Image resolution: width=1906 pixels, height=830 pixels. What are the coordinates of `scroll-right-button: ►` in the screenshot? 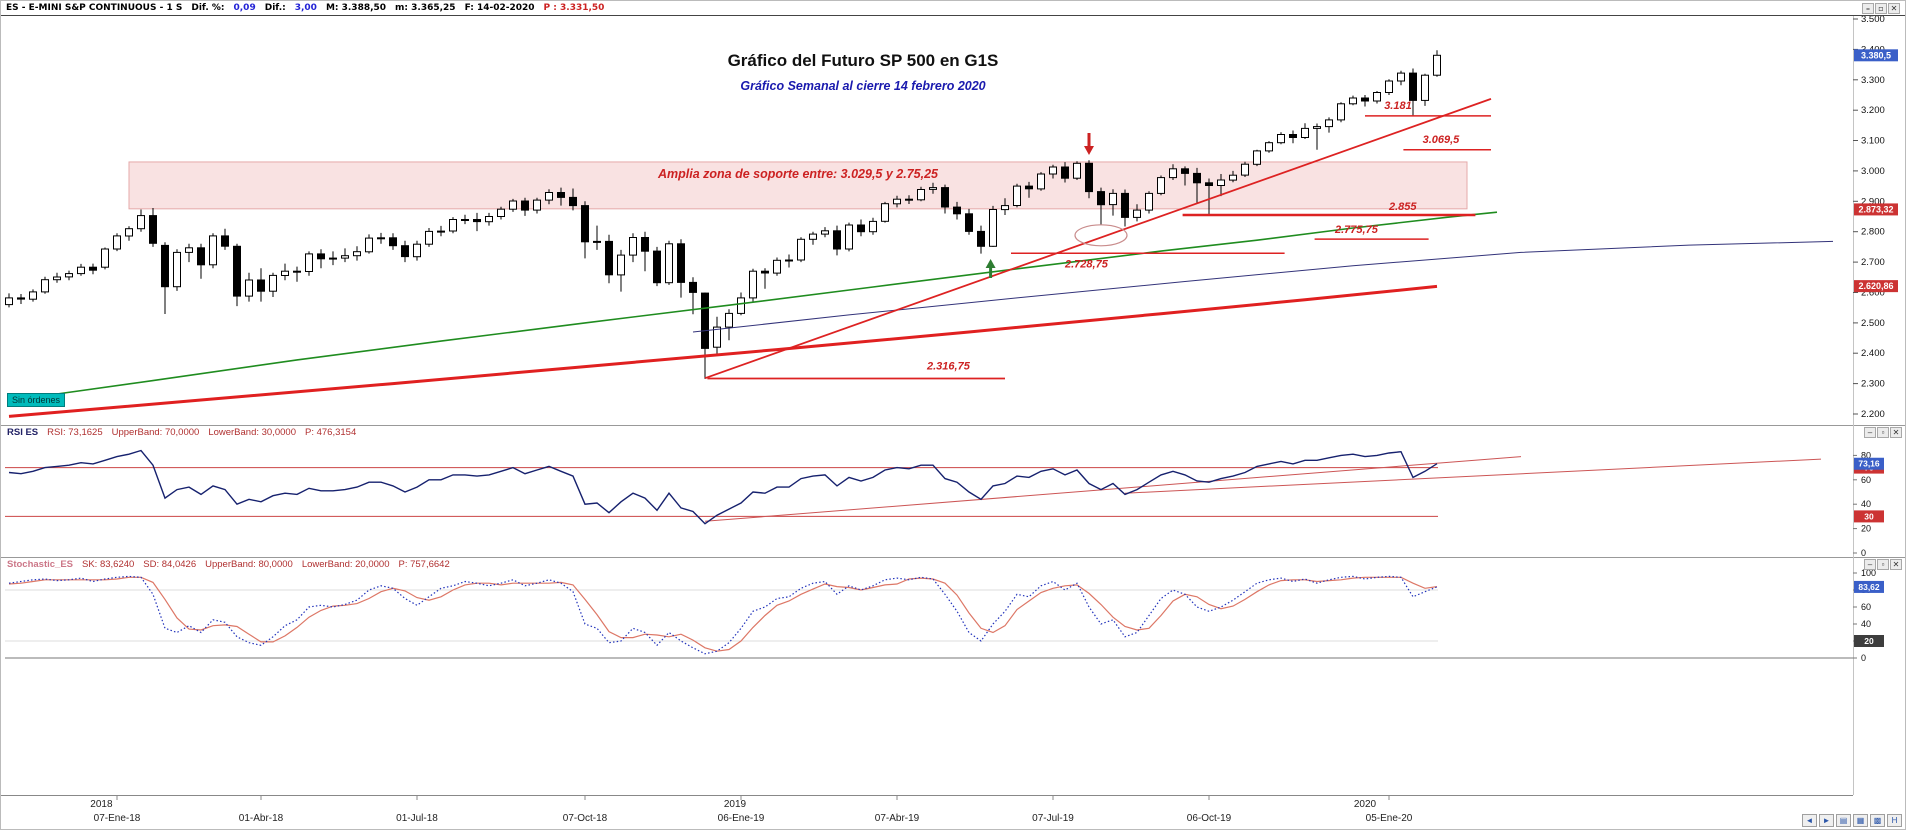 It's located at (1826, 820).